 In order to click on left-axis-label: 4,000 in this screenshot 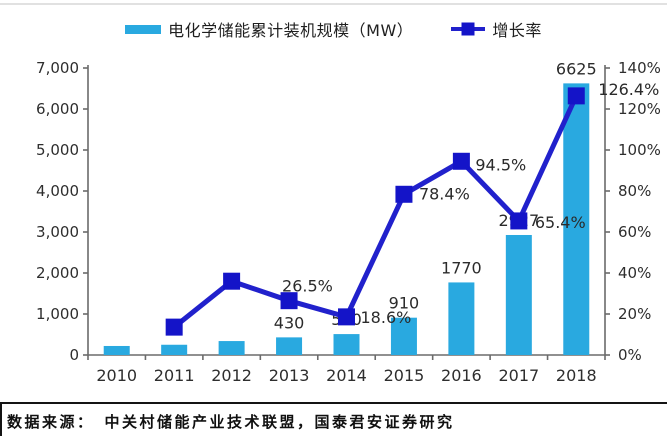, I will do `click(57, 191)`.